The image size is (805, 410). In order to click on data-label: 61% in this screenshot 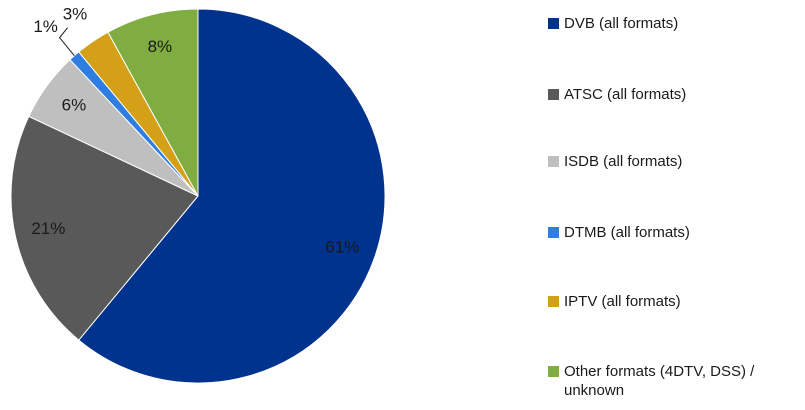, I will do `click(342, 246)`.